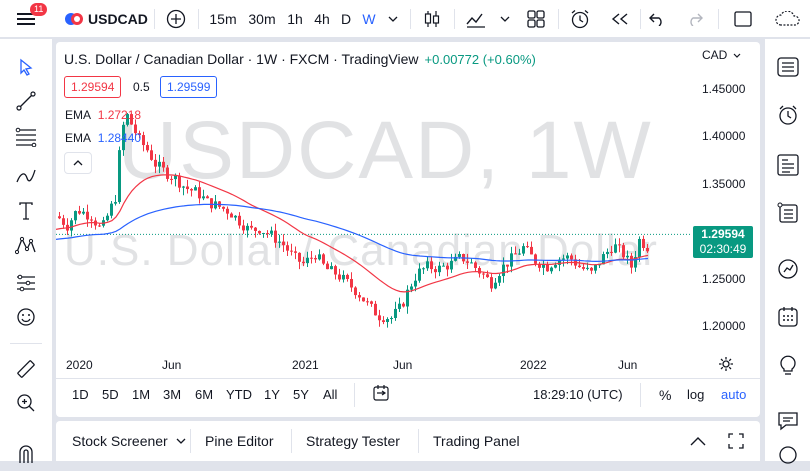  What do you see at coordinates (788, 365) in the screenshot?
I see `ideas-lightbulb-icon` at bounding box center [788, 365].